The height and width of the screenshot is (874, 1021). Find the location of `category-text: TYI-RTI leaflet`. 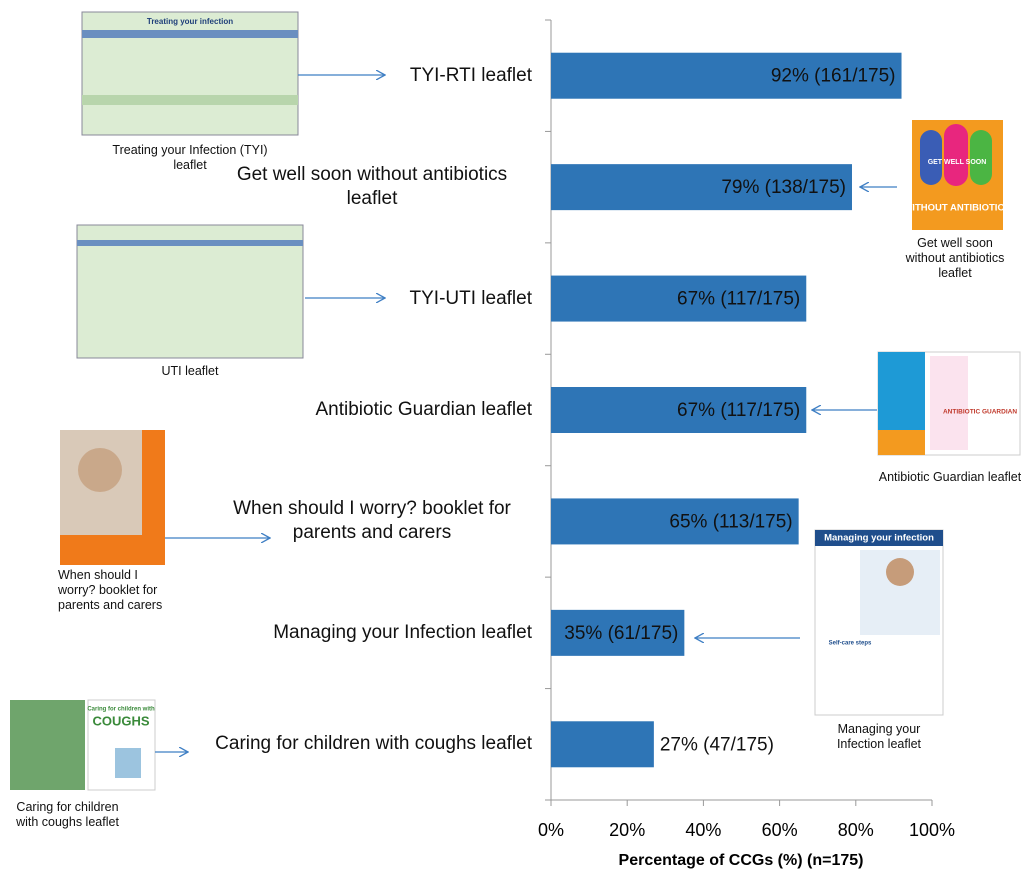

category-text: TYI-RTI leaflet is located at coordinates (470, 75).